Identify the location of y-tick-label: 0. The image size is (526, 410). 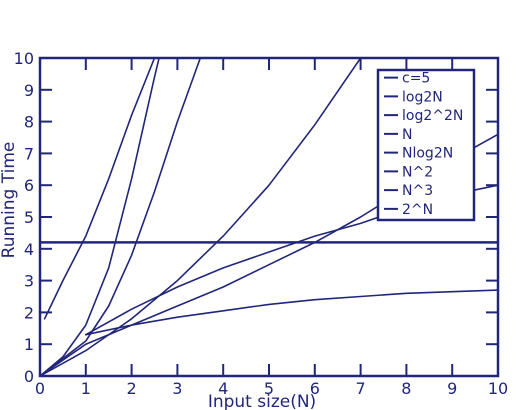
(29, 376).